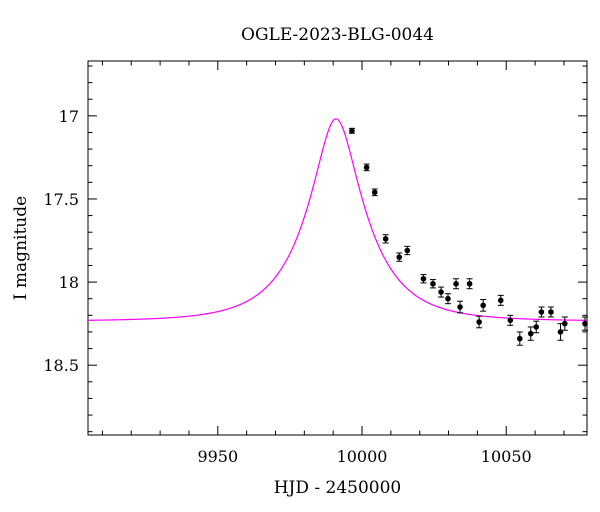 This screenshot has width=600, height=512. What do you see at coordinates (21, 248) in the screenshot?
I see `y-axis-label: I magnitude` at bounding box center [21, 248].